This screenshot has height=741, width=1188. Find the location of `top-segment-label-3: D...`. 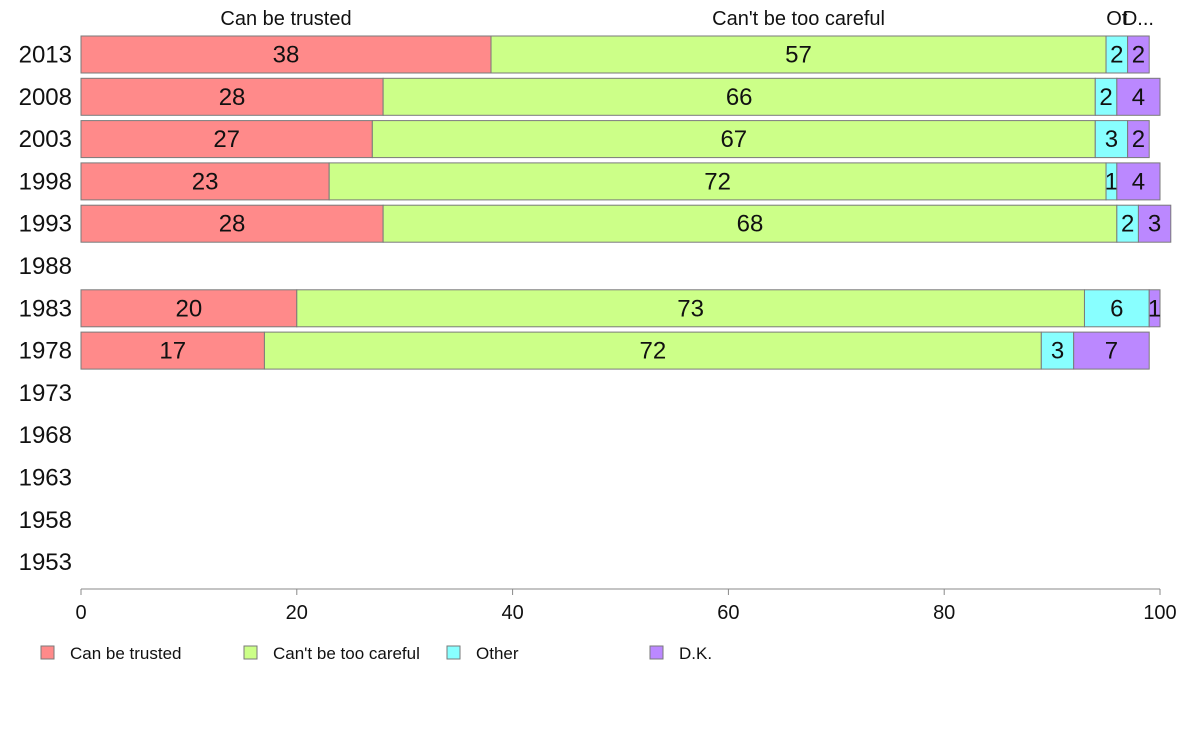

top-segment-label-3: D... is located at coordinates (1138, 19).